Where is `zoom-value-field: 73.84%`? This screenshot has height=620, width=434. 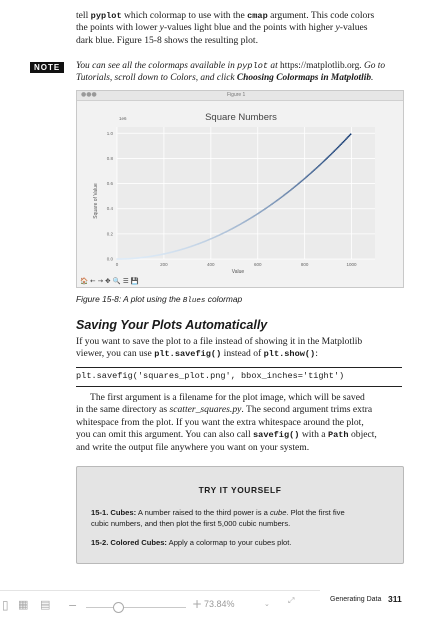
zoom-value-field: 73.84% is located at coordinates (232, 605).